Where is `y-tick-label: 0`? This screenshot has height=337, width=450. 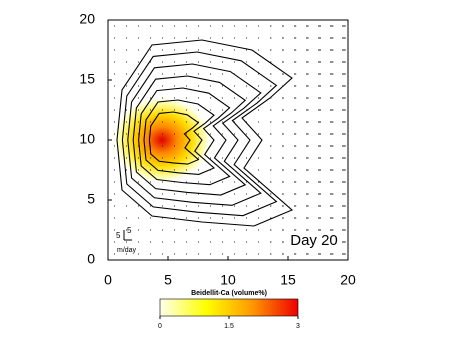
y-tick-label: 0 is located at coordinates (91, 259).